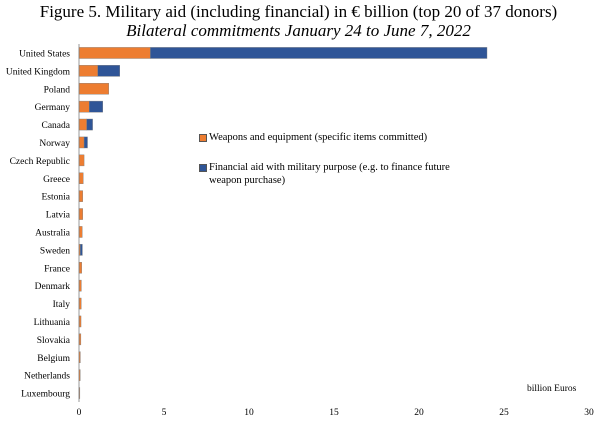 The height and width of the screenshot is (430, 597). What do you see at coordinates (40, 162) in the screenshot?
I see `category-label: Czech Republic` at bounding box center [40, 162].